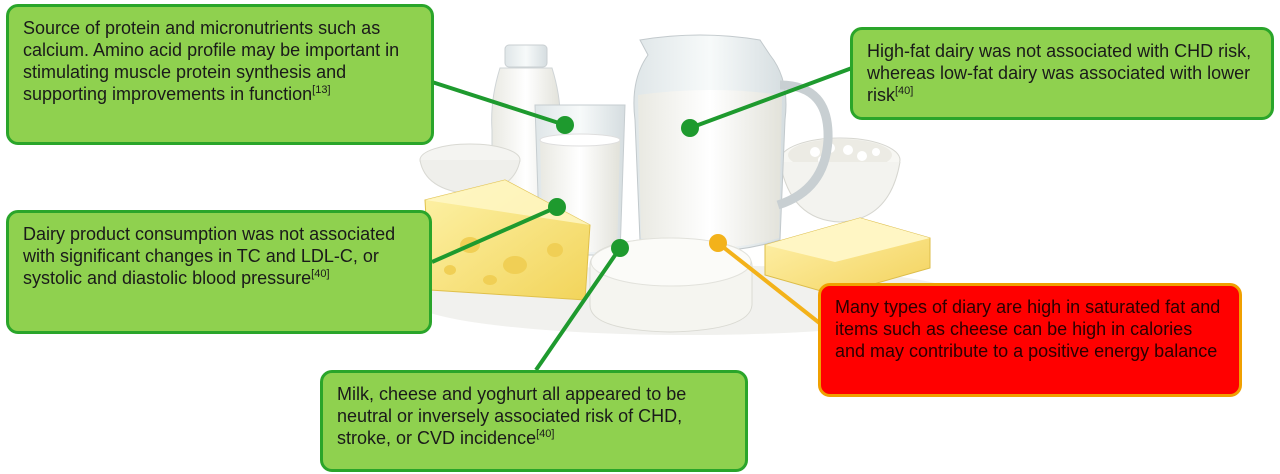 The image size is (1280, 474). What do you see at coordinates (557, 207) in the screenshot?
I see `connector-dot-tc` at bounding box center [557, 207].